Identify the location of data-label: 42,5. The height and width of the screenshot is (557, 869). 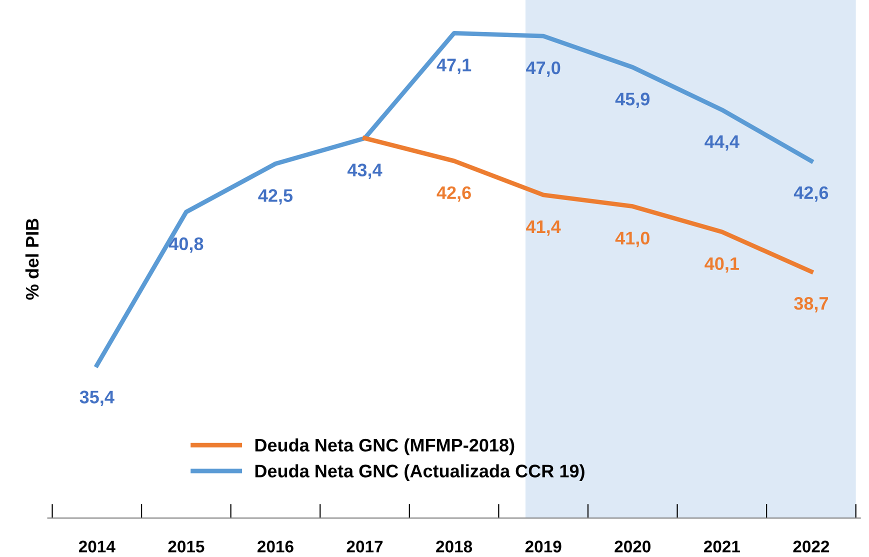
(275, 197).